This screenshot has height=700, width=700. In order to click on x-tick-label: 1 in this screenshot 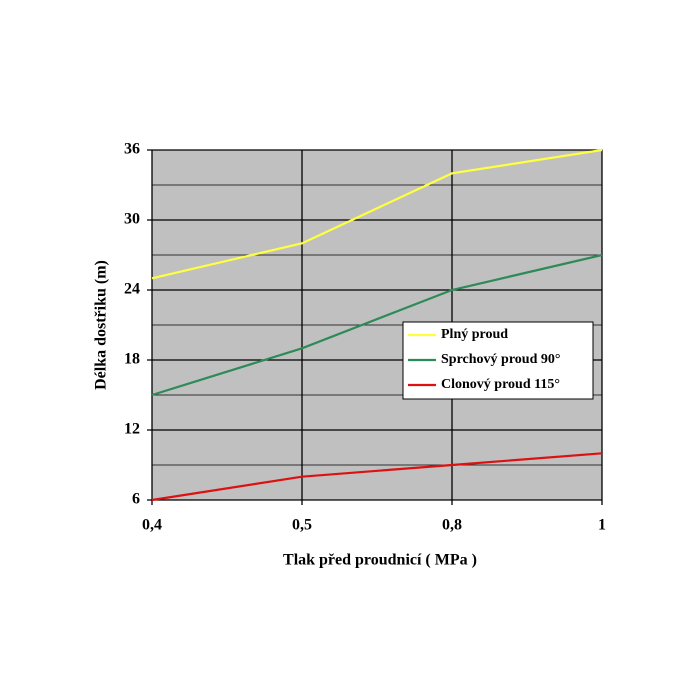, I will do `click(602, 525)`.